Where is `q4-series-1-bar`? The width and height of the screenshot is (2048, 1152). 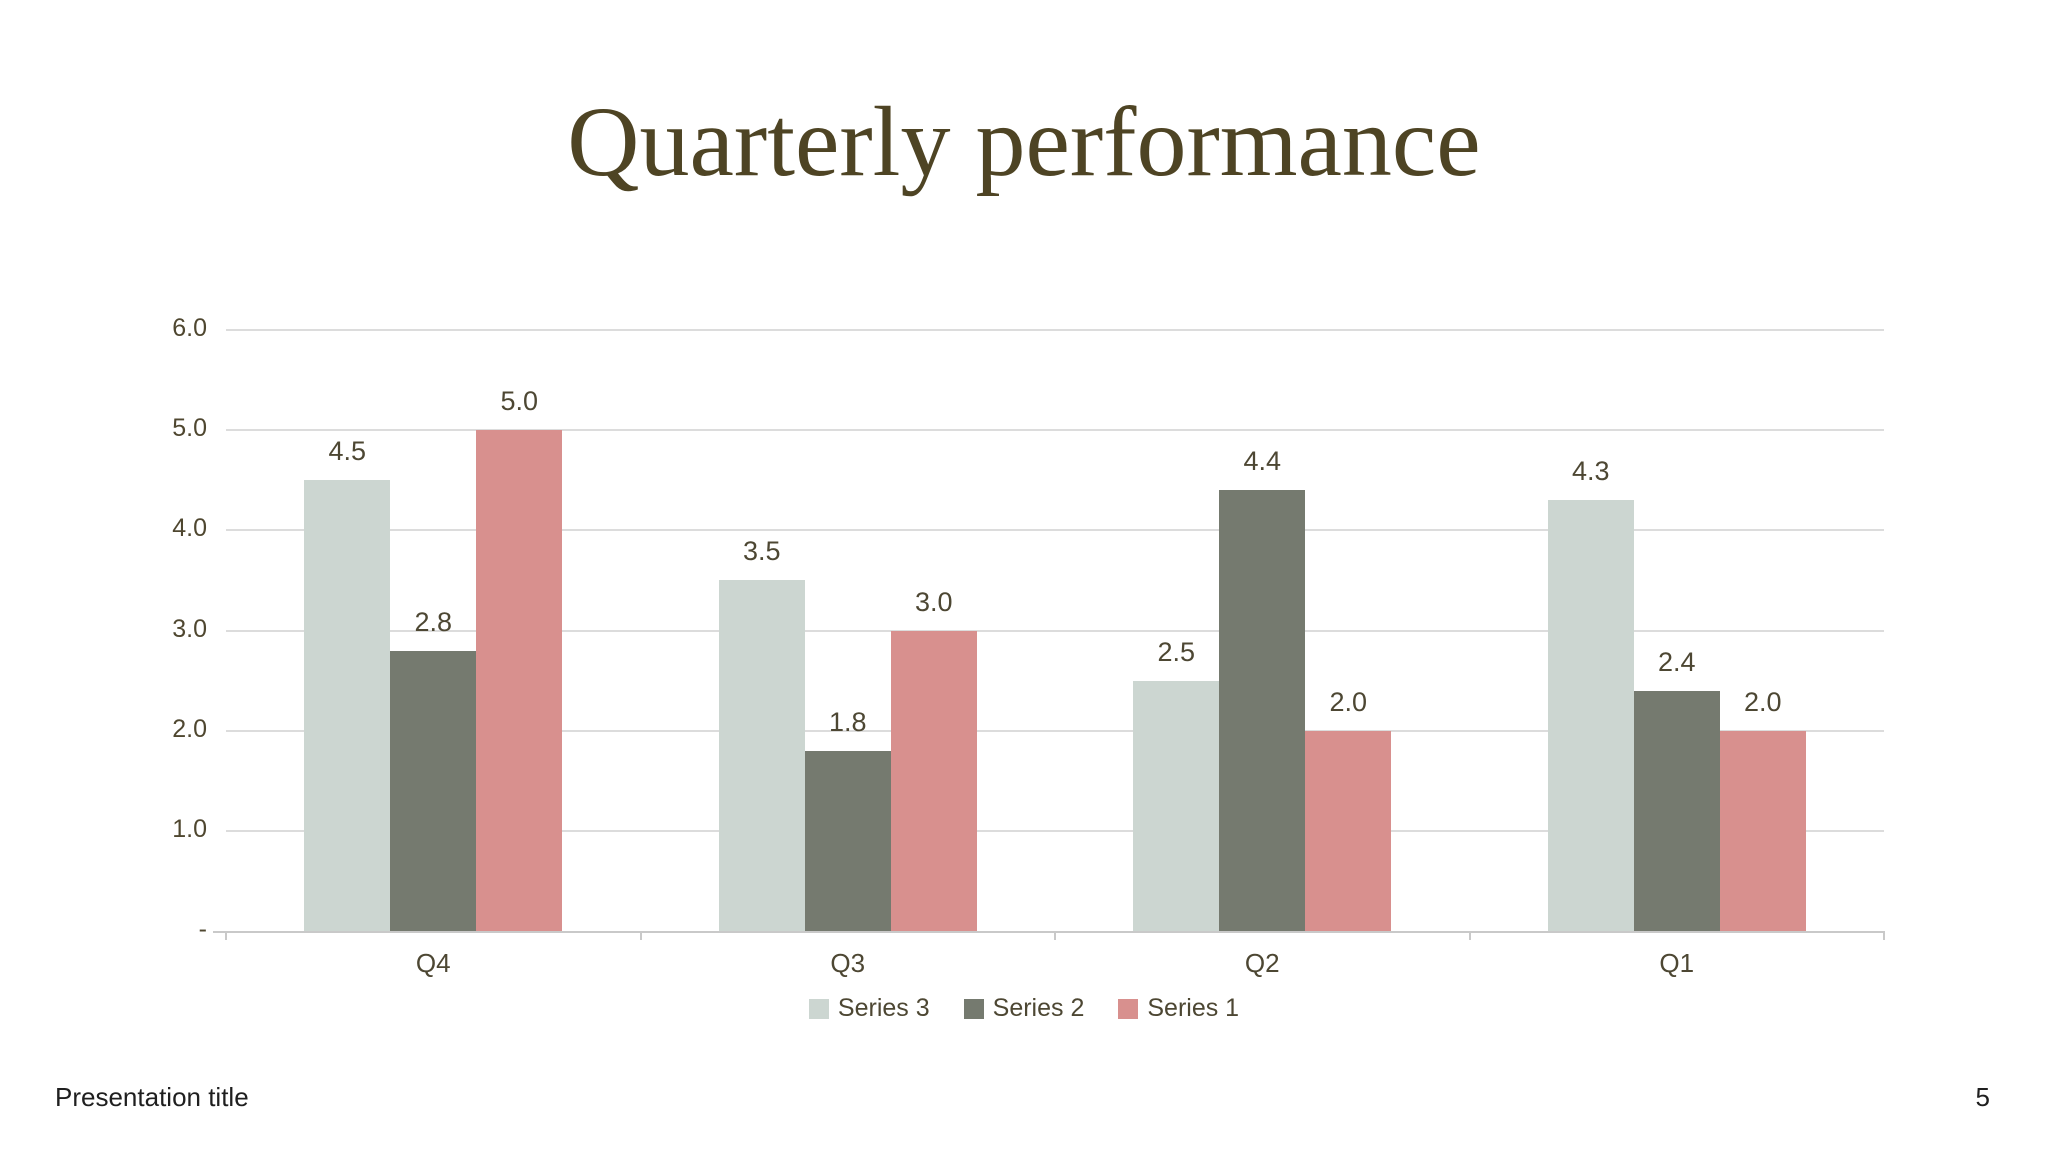
q4-series-1-bar is located at coordinates (519, 680).